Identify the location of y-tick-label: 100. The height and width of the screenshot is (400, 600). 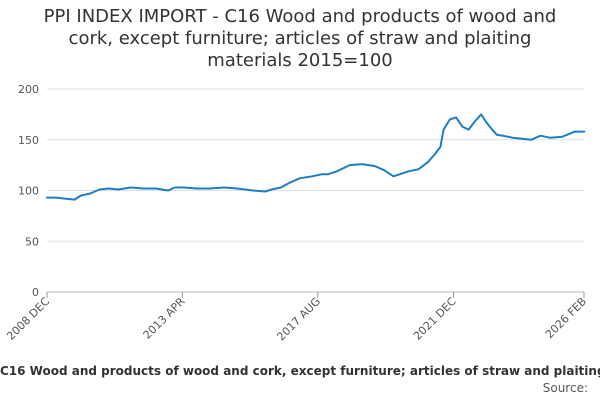
(28, 191).